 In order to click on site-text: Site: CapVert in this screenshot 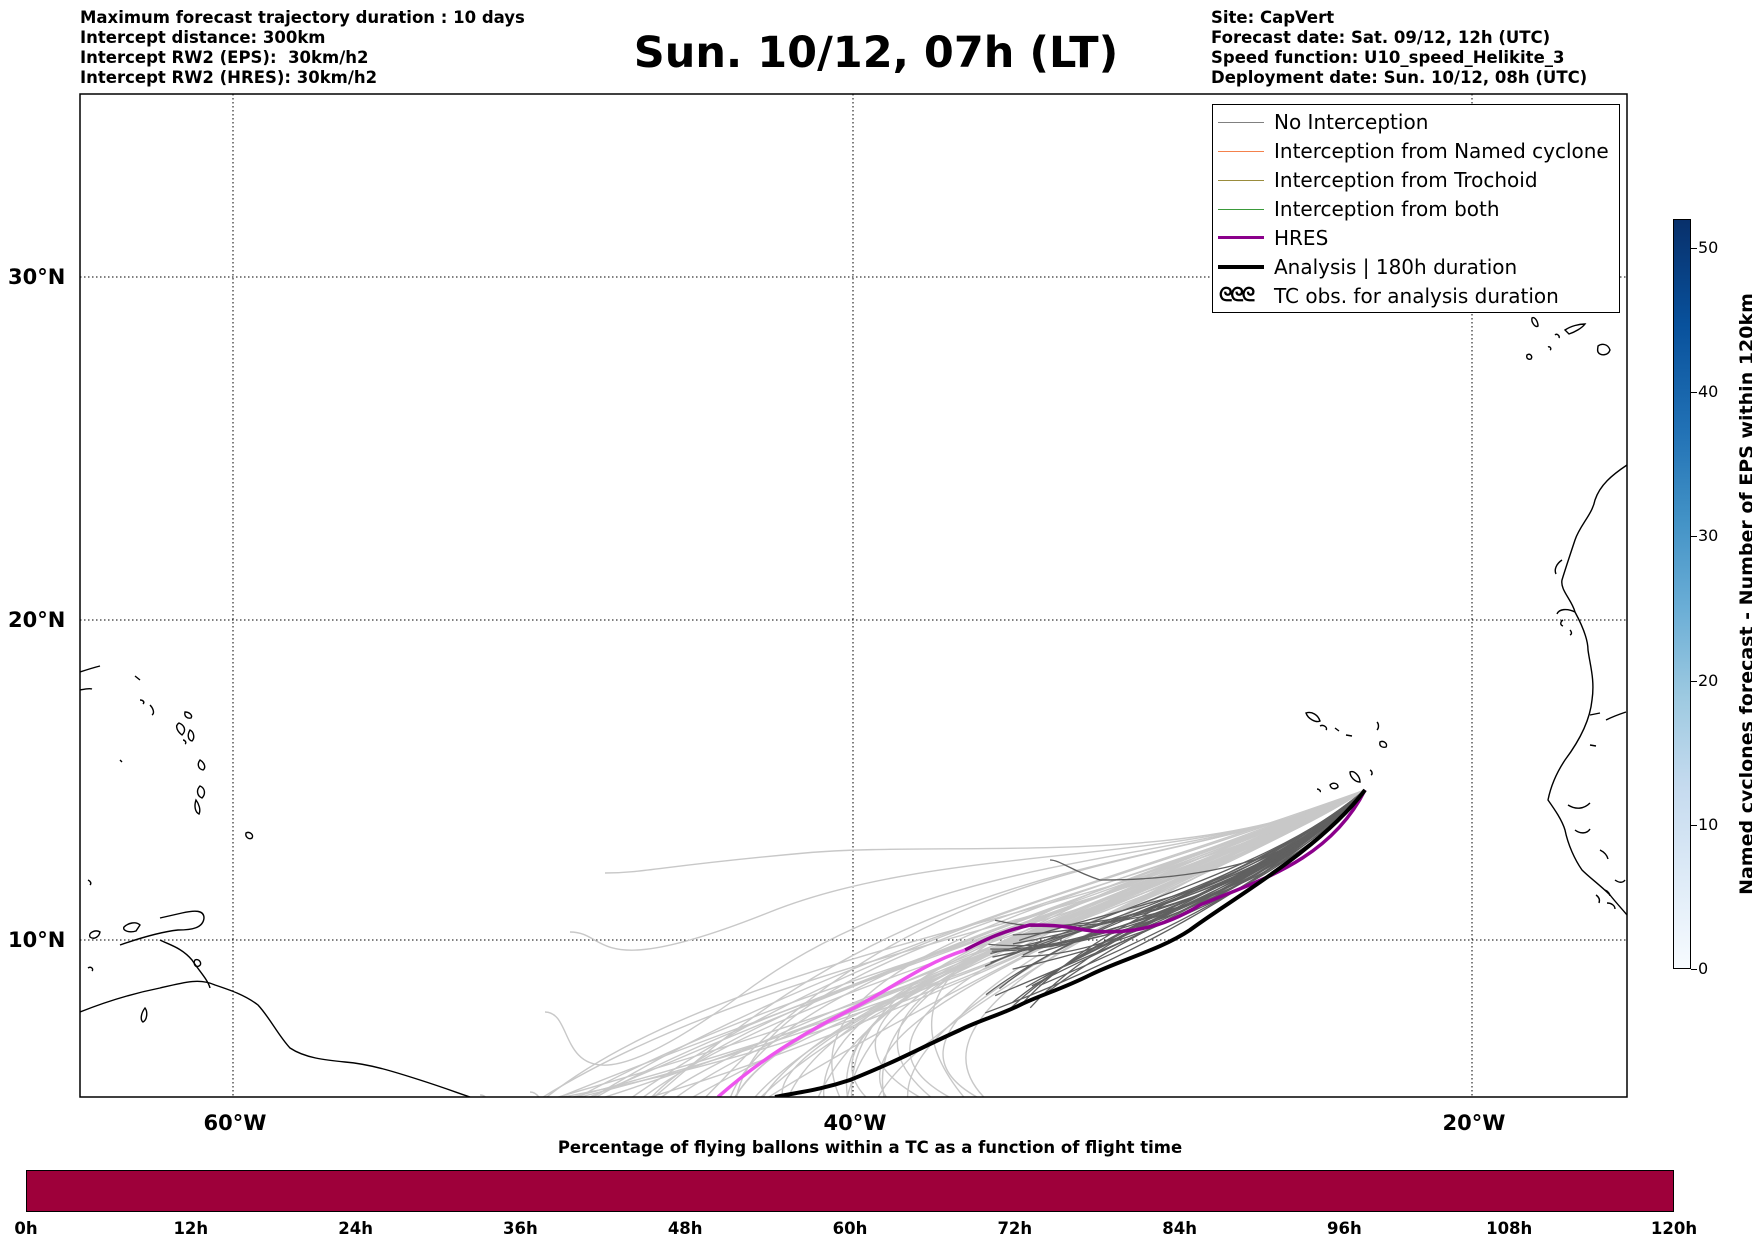, I will do `click(1273, 17)`.